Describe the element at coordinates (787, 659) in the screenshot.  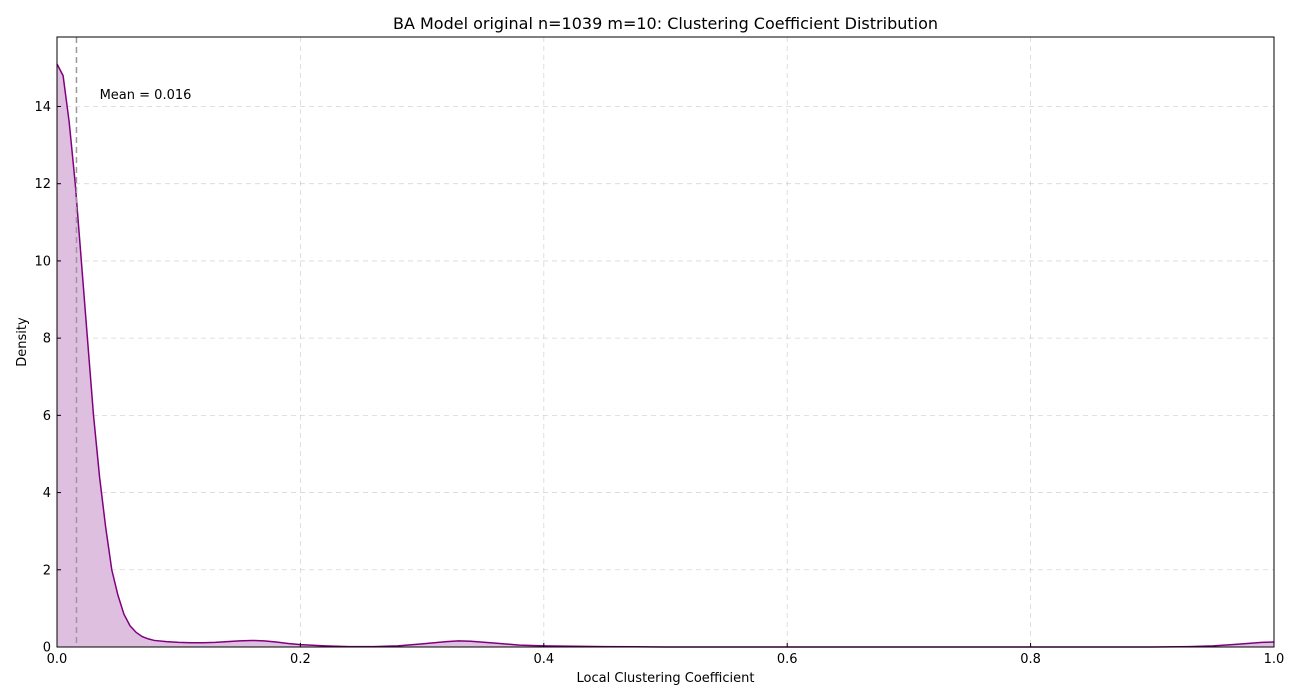
I see `x-tick-label: 0.6` at that location.